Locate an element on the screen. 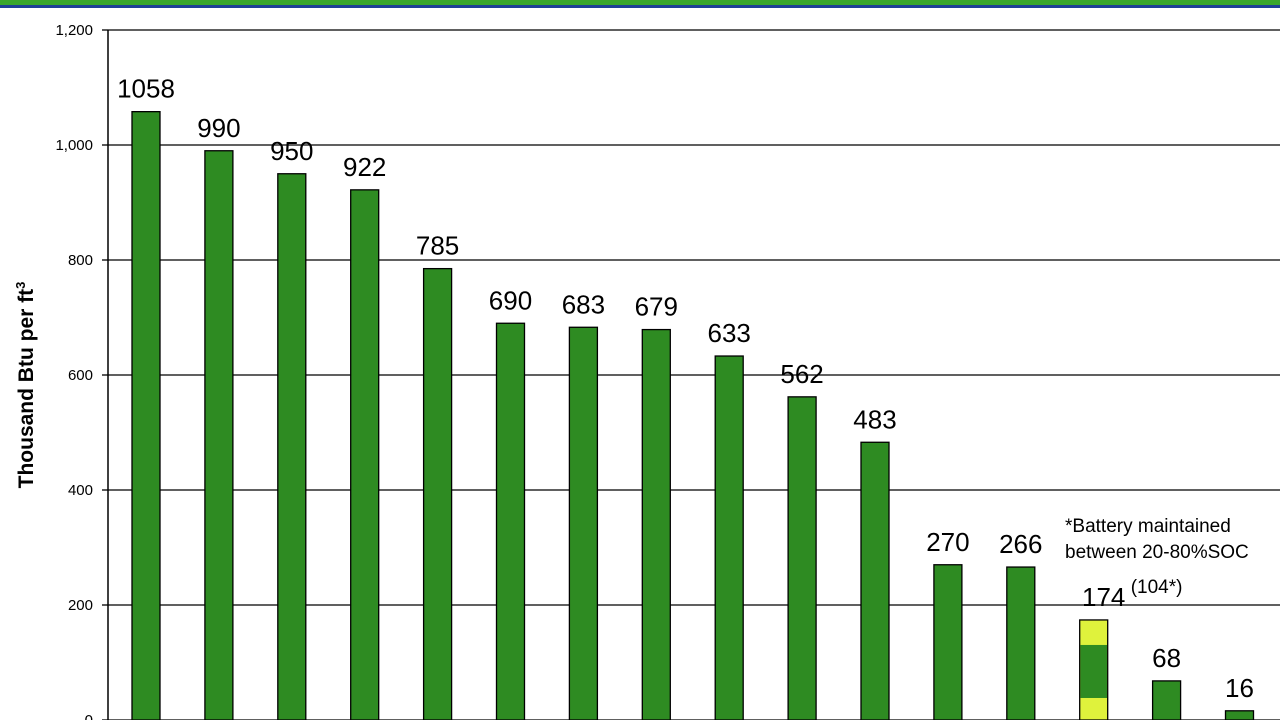 The image size is (1280, 720). battery-annotation-line-2: between 20-80%SOC is located at coordinates (1157, 552).